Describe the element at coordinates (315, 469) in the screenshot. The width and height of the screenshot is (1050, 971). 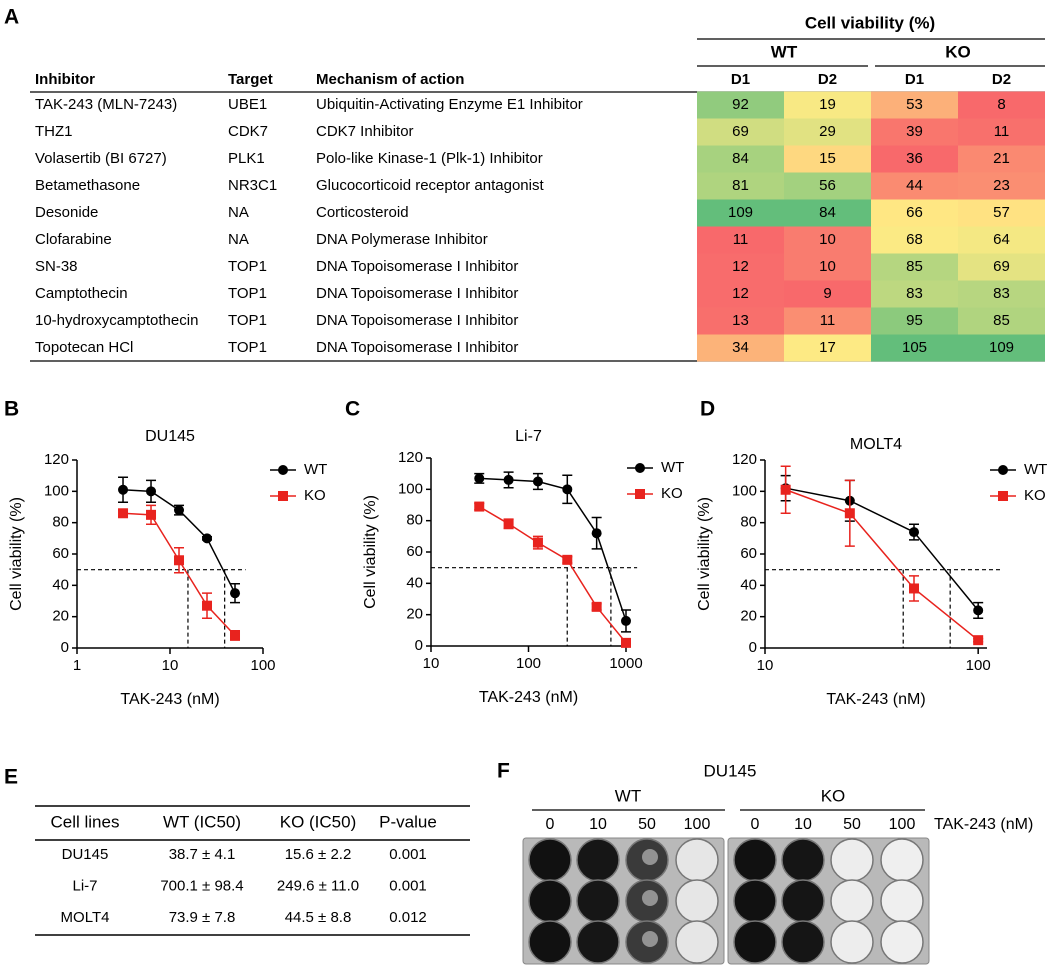
I see `legend-label: WT` at that location.